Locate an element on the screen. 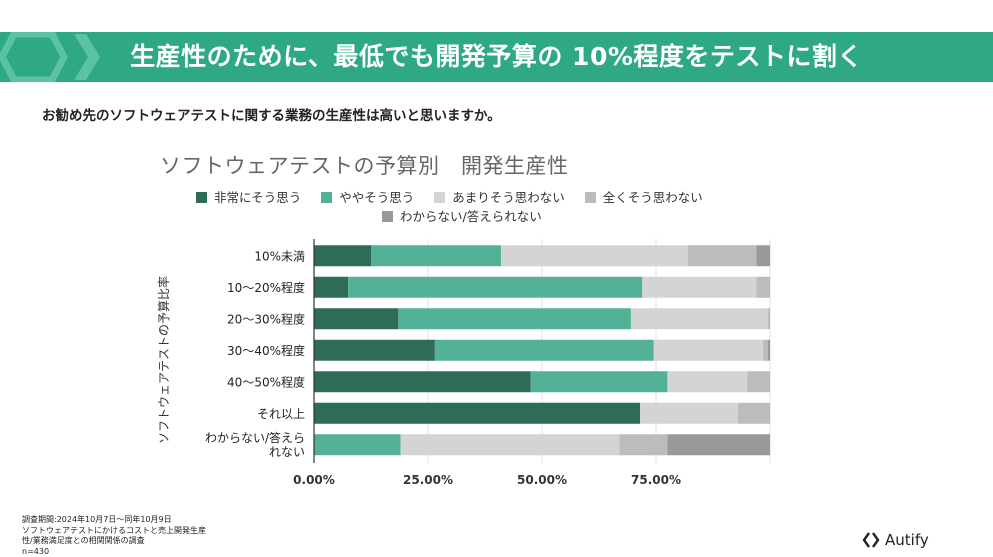  footnote-line: 調査期間:2024年10月7日～同年10月9日 is located at coordinates (124, 520).